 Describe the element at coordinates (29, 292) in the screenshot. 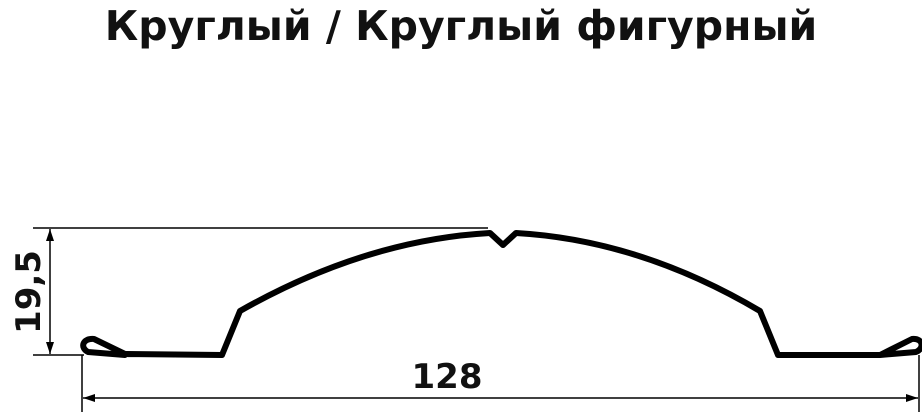

I see `height-dimension-label: 19,5` at that location.